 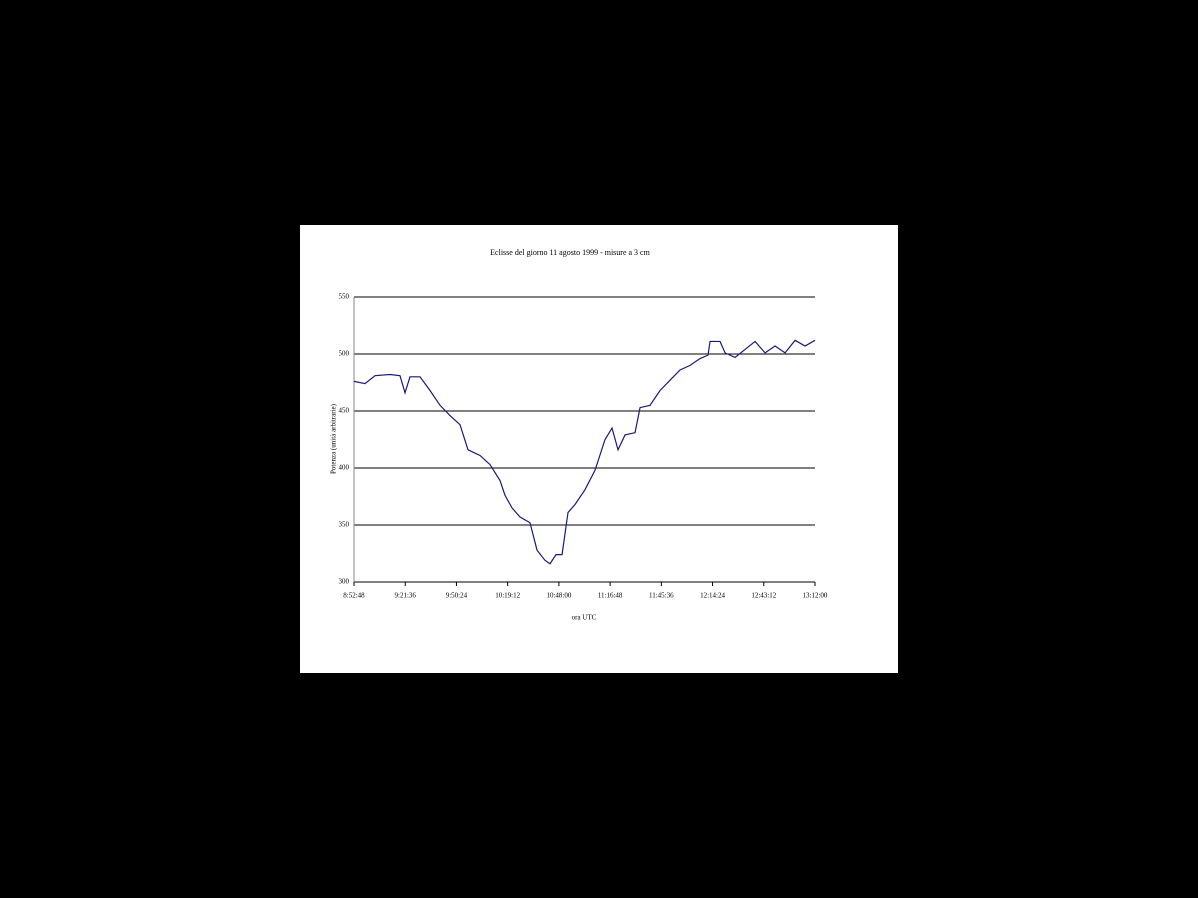 What do you see at coordinates (354, 596) in the screenshot?
I see `x-tick-label: 8:52:48` at bounding box center [354, 596].